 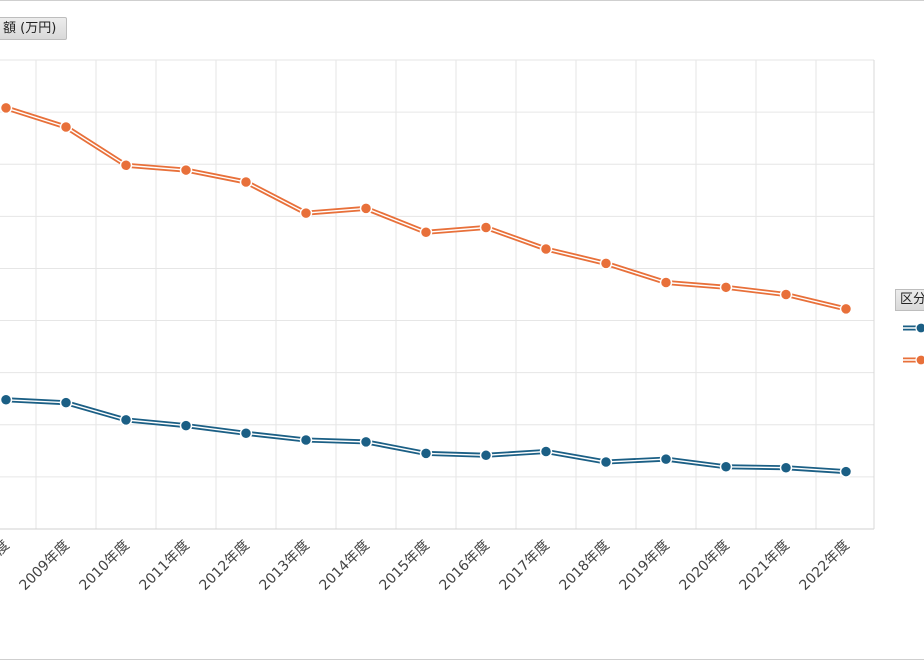 I want to click on x-tick-label: 2011年度, so click(x=165, y=566).